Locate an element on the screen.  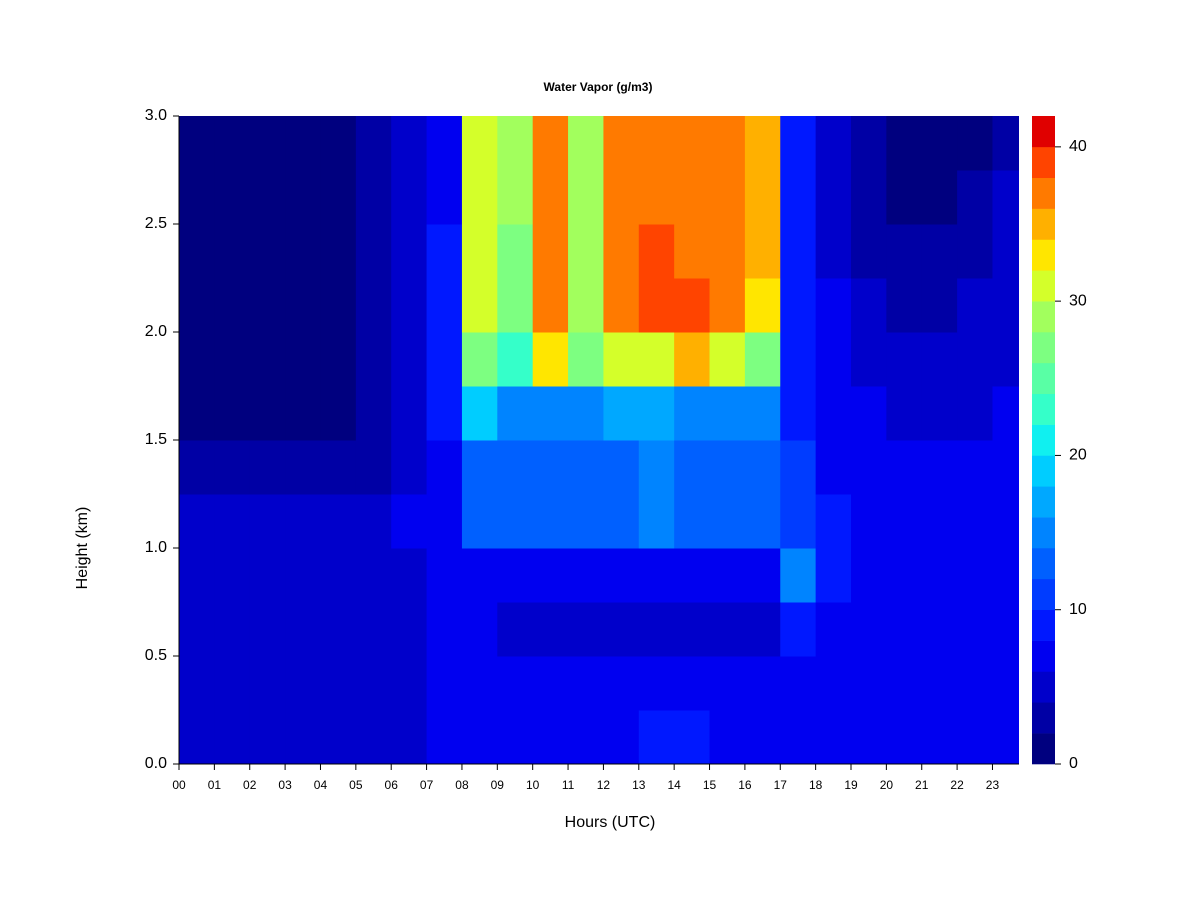
x-tick-label: 02 is located at coordinates (250, 785).